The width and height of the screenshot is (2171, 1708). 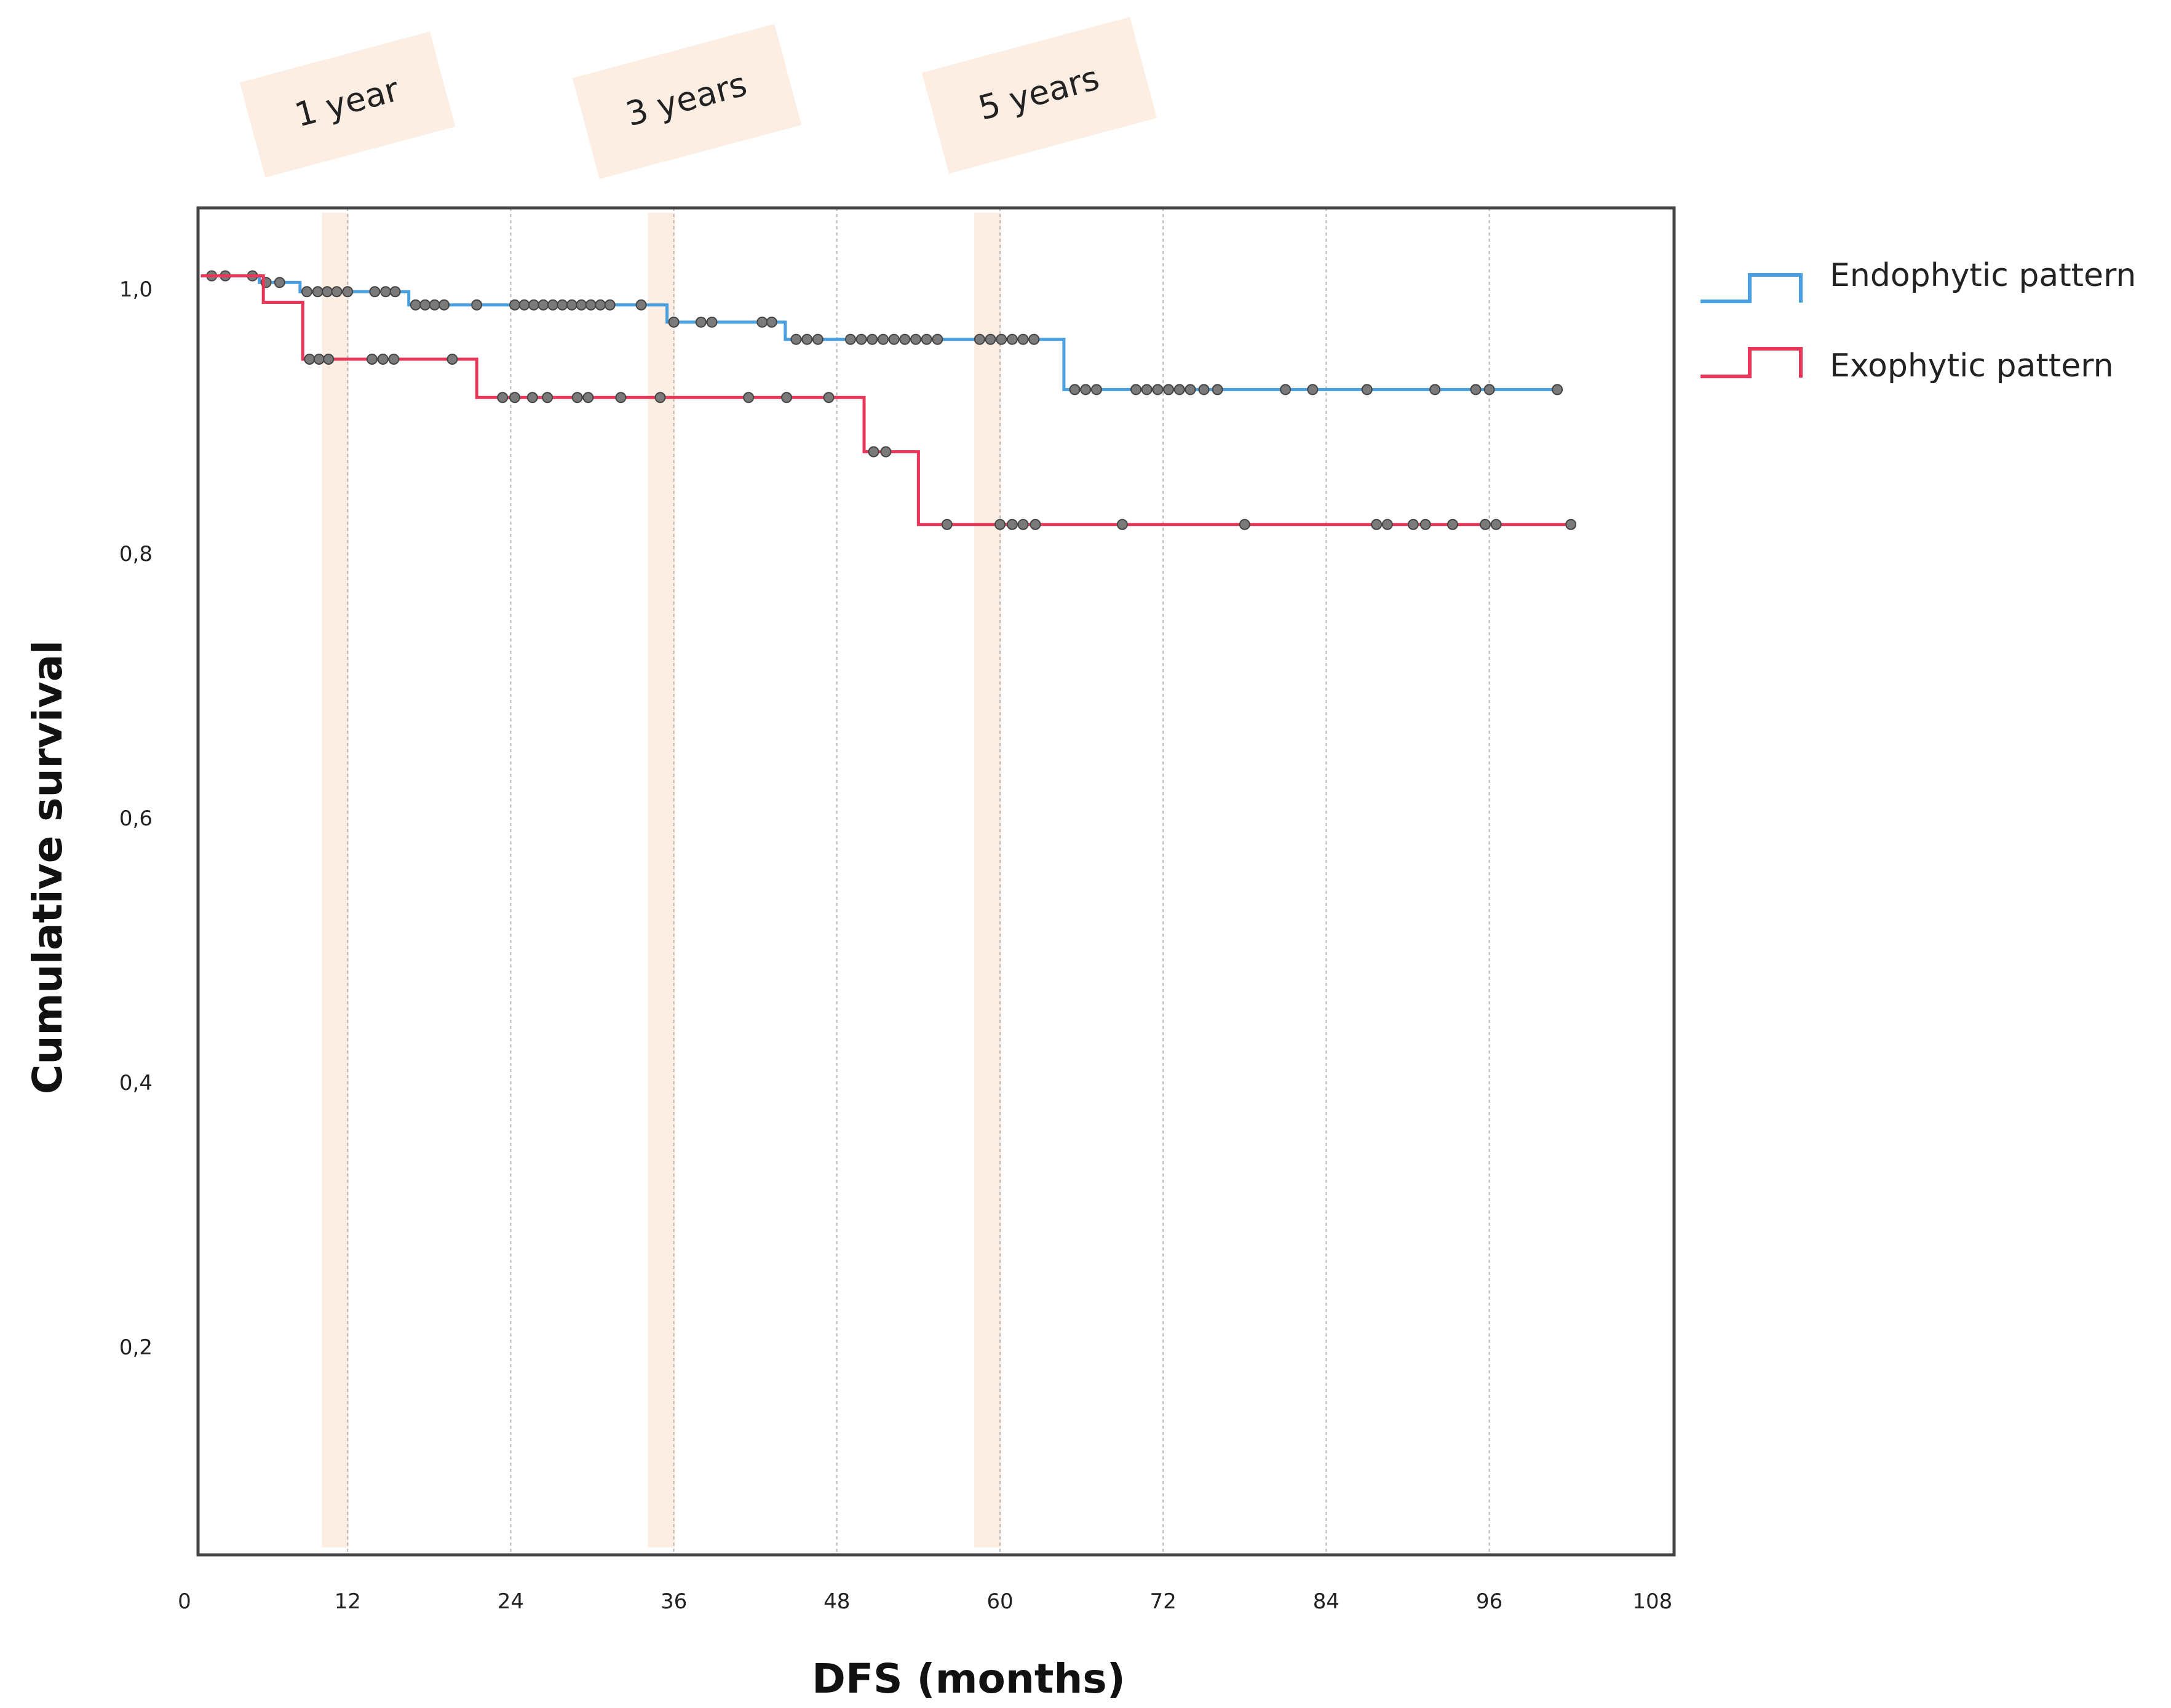 I want to click on y-tick-label: 0,6, so click(x=136, y=819).